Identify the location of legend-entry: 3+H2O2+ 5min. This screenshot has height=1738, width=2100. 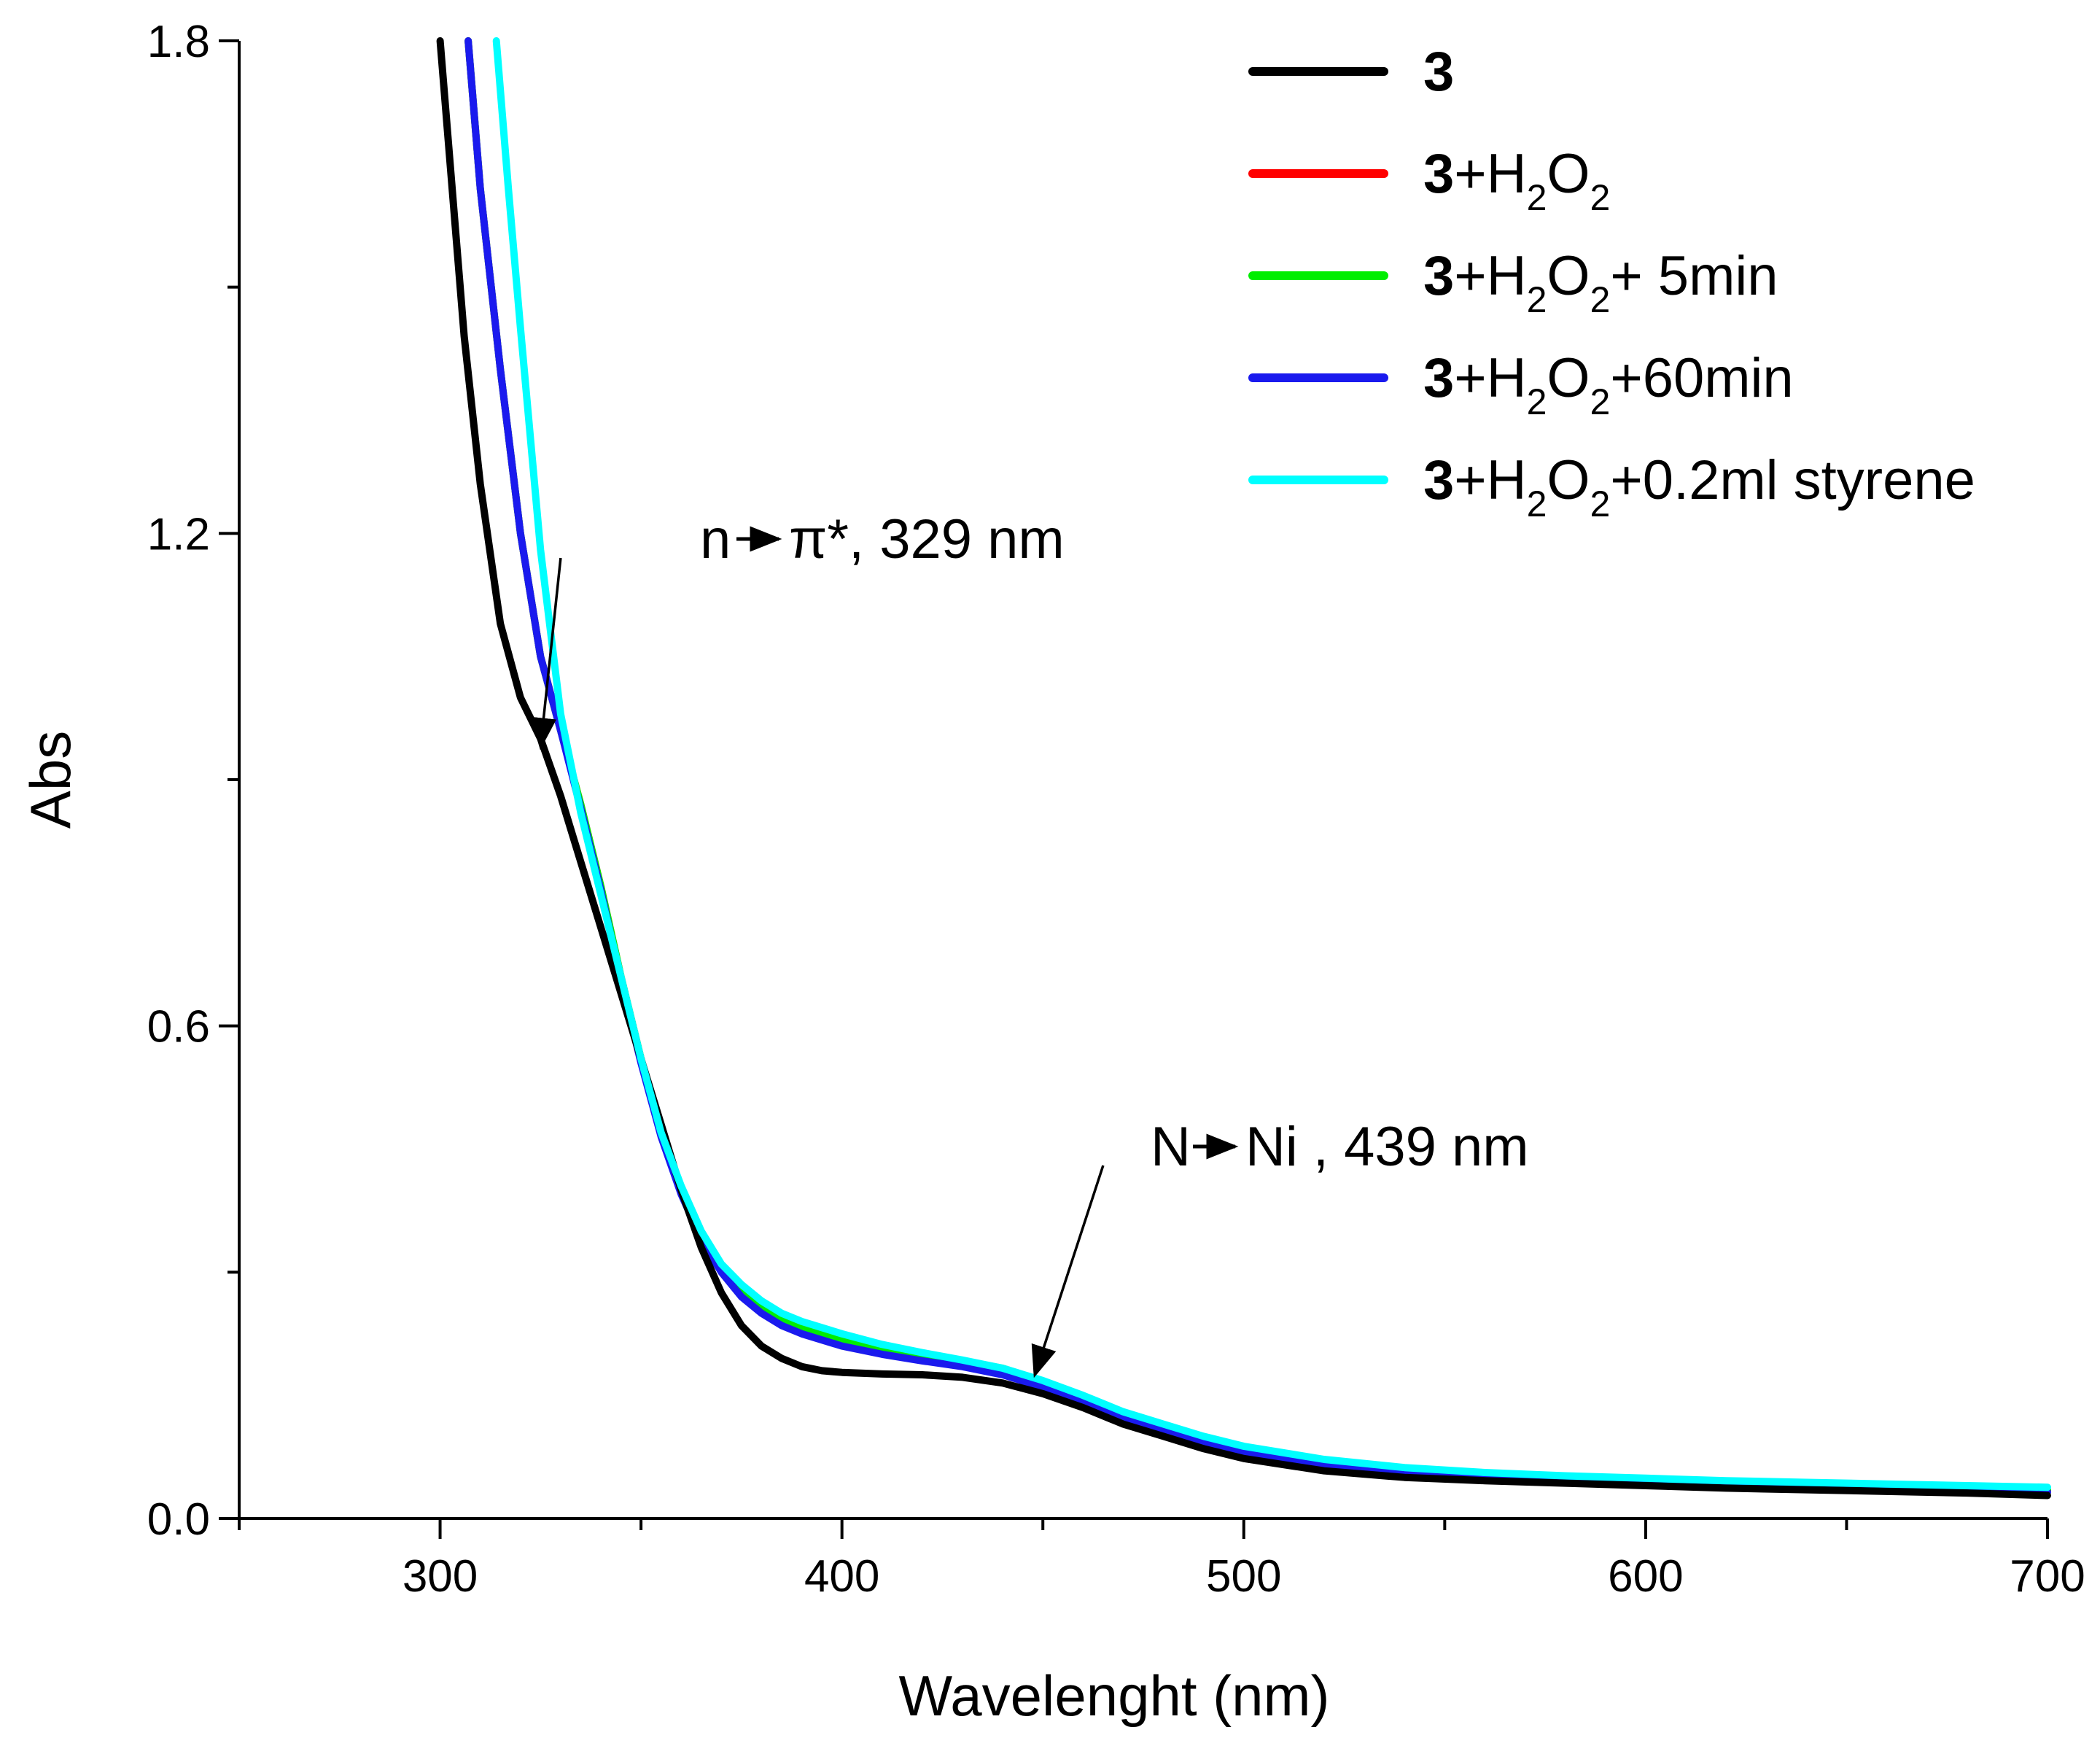
(1513, 282).